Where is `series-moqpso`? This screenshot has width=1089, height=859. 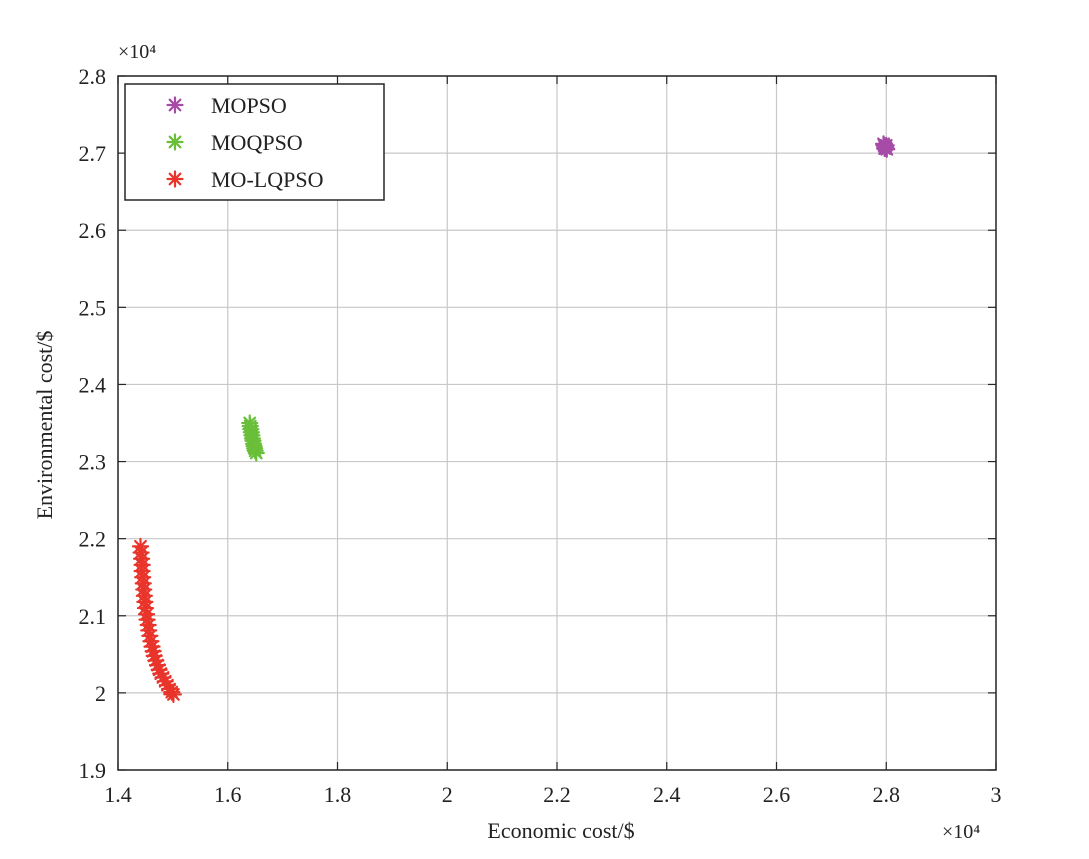 series-moqpso is located at coordinates (253, 438).